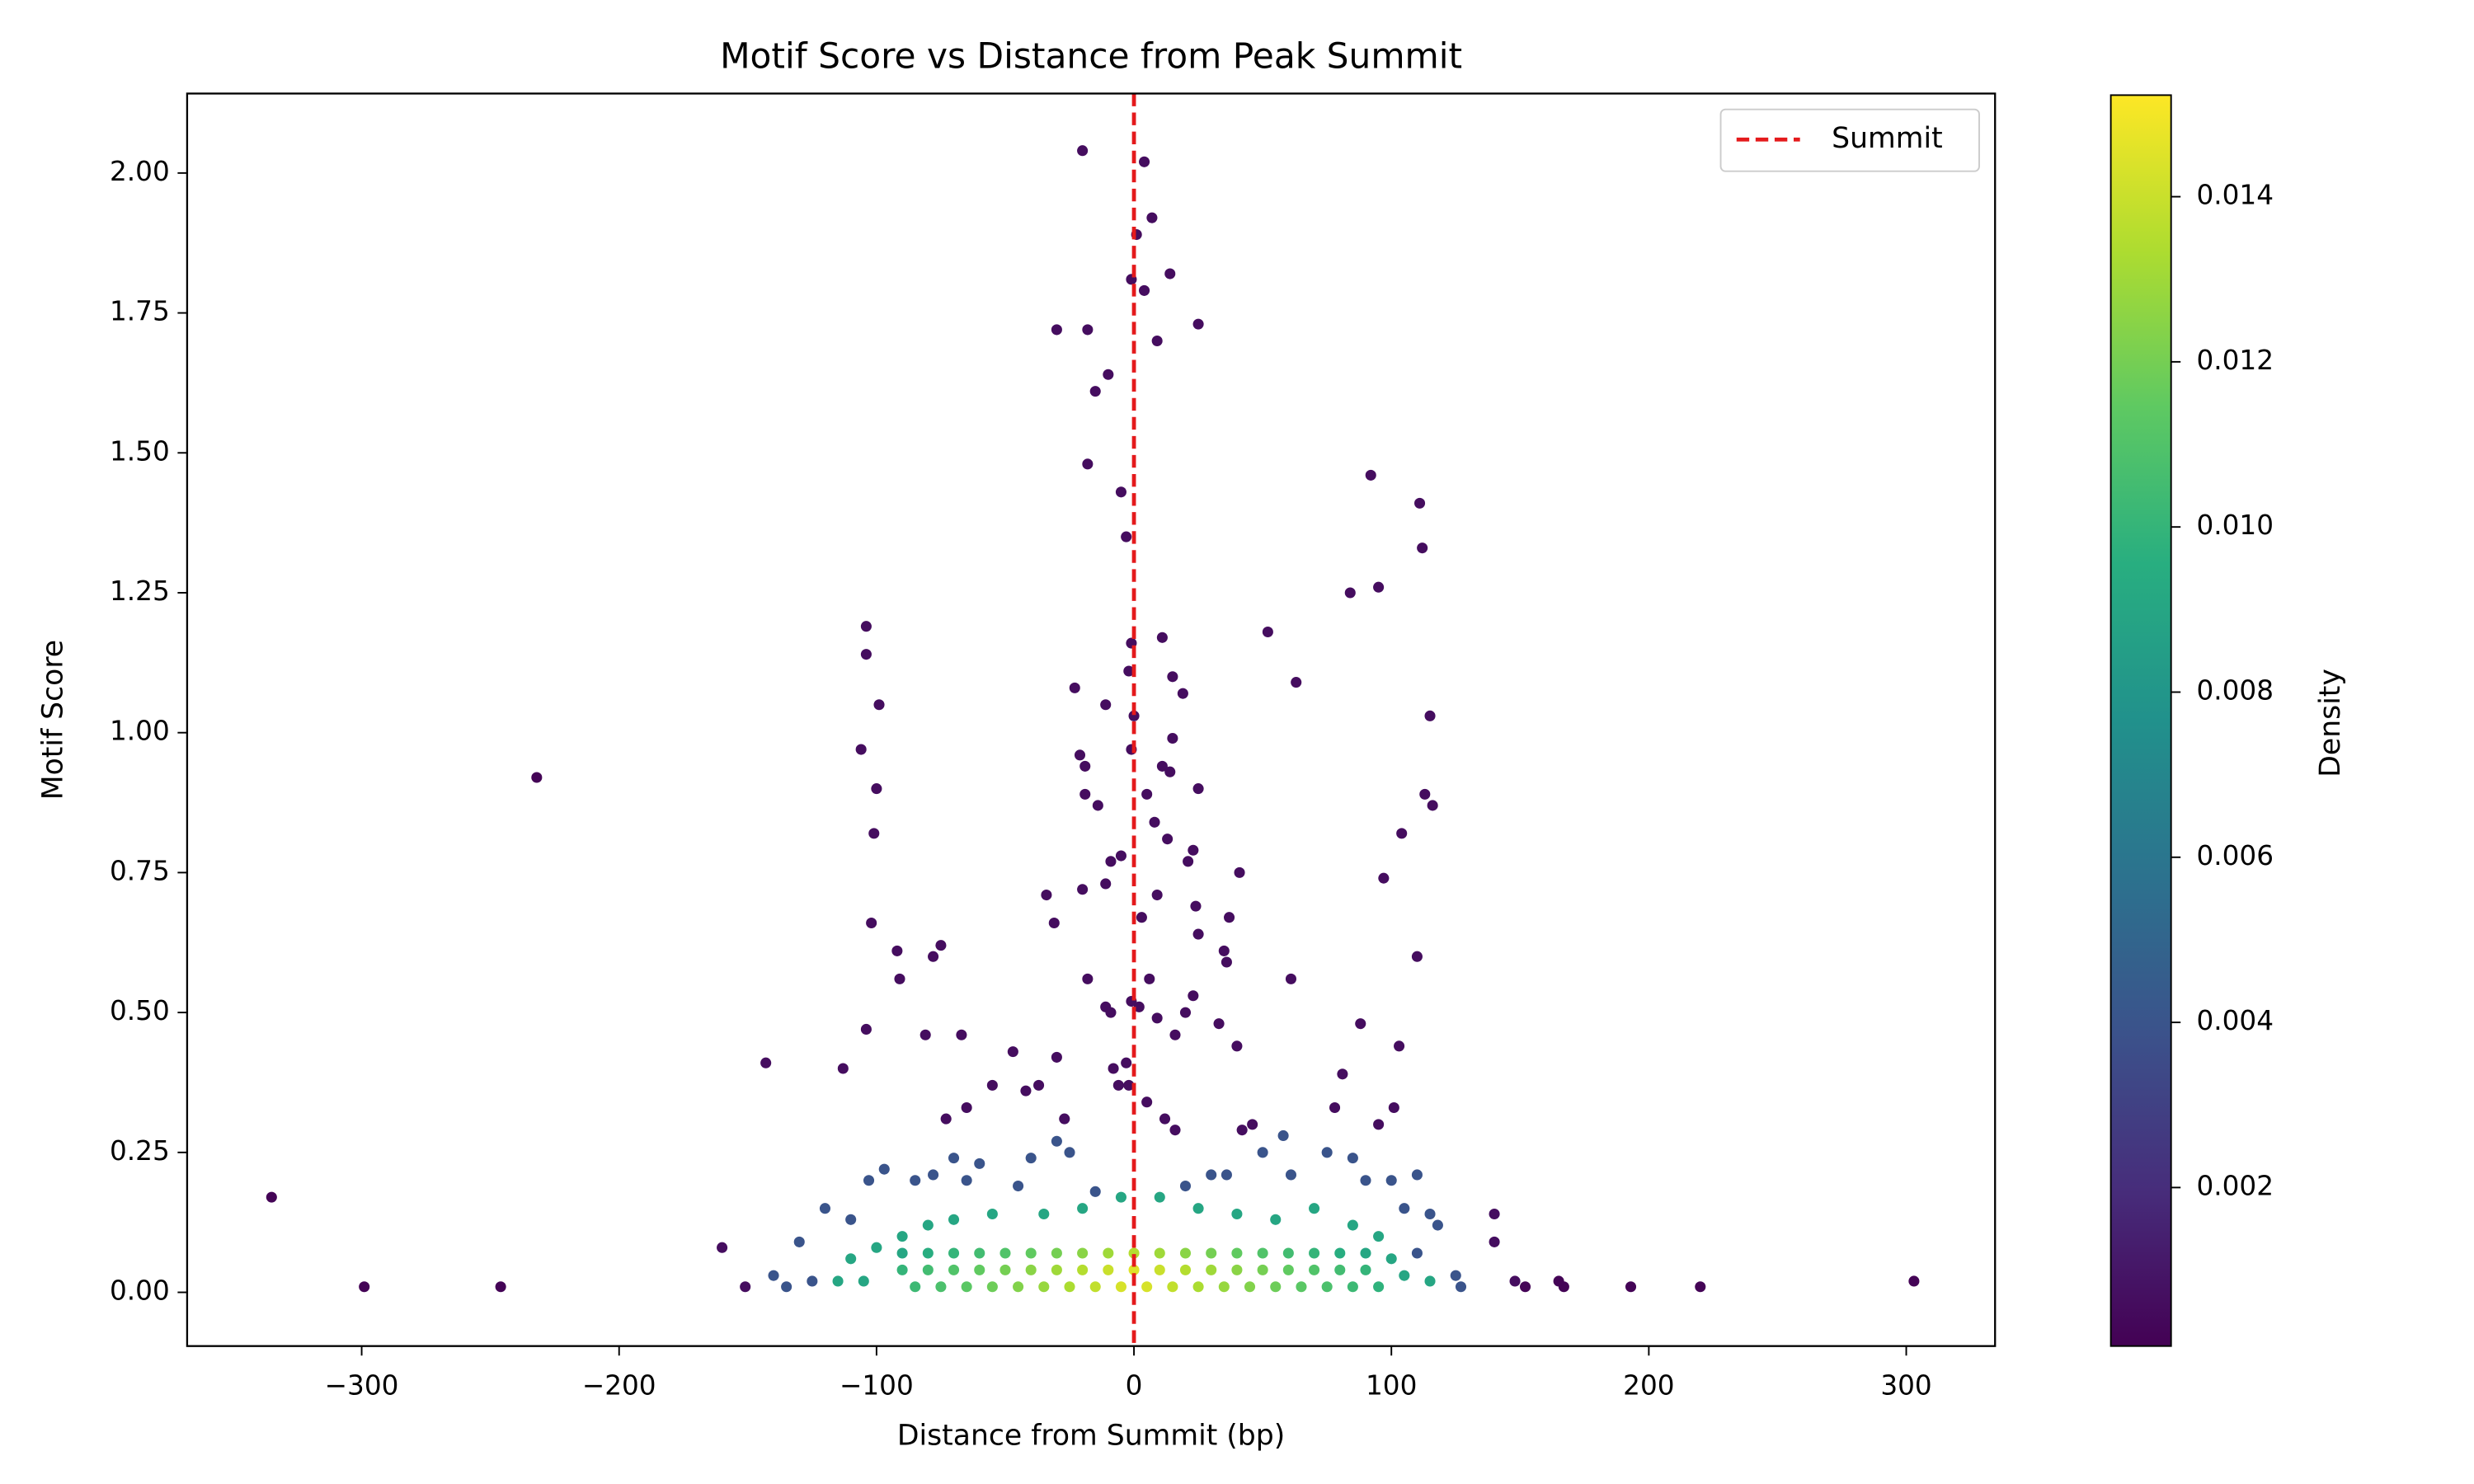  I want to click on colorbar-tick-label: 0.002, so click(2235, 1185).